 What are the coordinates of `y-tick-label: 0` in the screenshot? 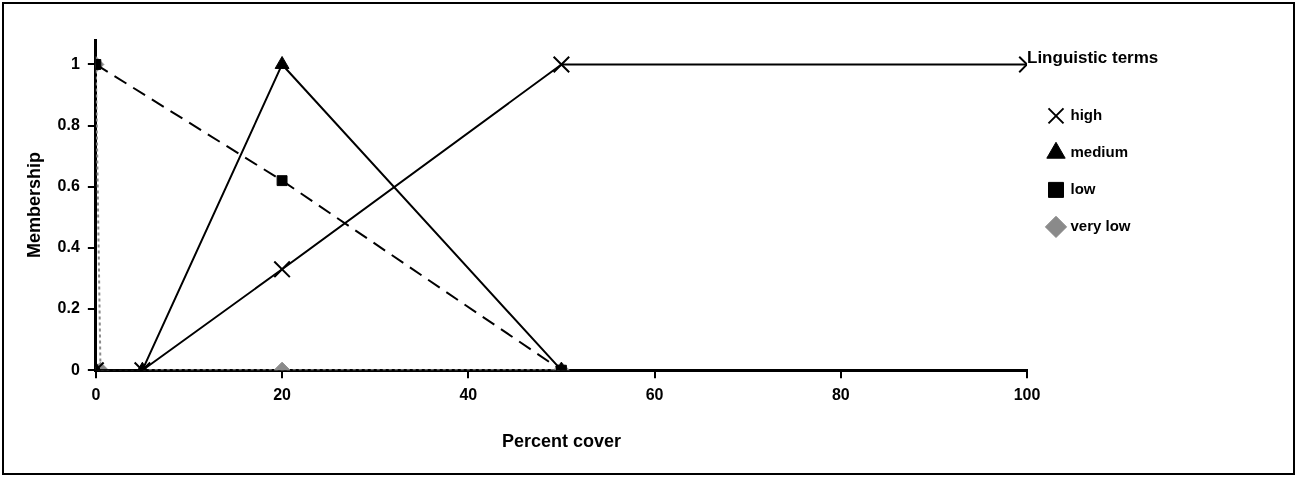 It's located at (75, 369).